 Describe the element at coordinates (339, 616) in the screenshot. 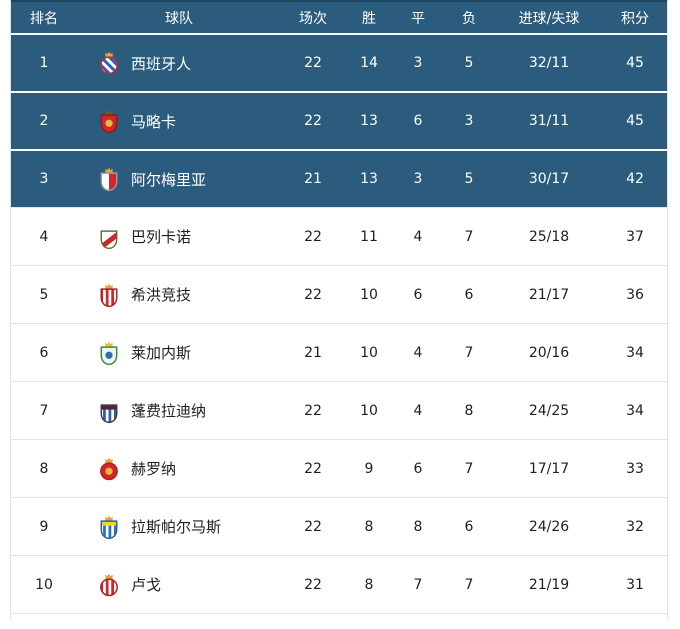

I see `next-row-partial` at that location.